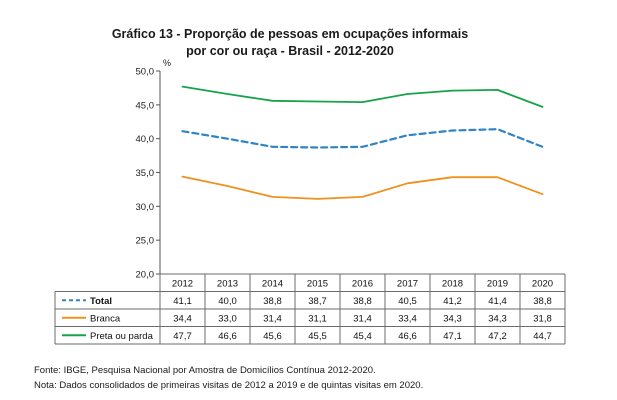 This screenshot has width=617, height=400. What do you see at coordinates (317, 283) in the screenshot?
I see `x-category-label: 2015` at bounding box center [317, 283].